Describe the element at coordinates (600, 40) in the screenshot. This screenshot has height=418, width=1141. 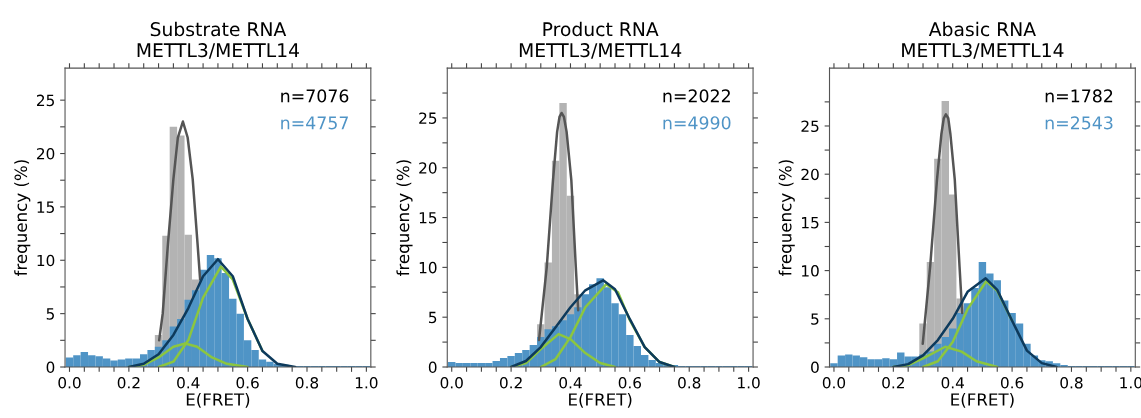
I see `chart-title: Product RNA METTL3/METTL14` at that location.